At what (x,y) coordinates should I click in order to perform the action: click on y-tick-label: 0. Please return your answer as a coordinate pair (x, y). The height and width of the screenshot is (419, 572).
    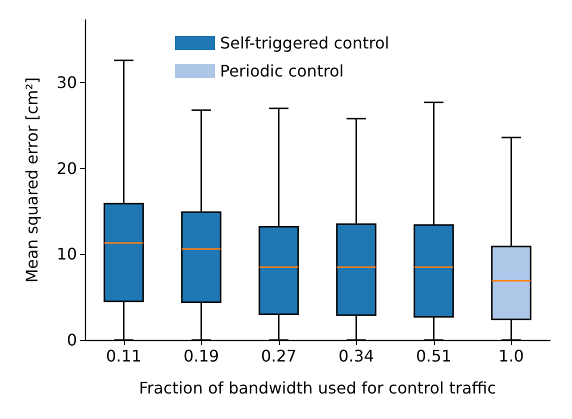
    Looking at the image, I should click on (71, 340).